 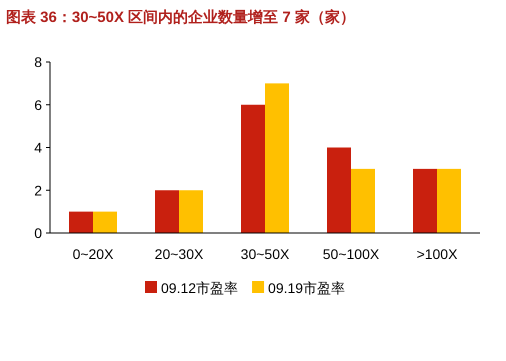 What do you see at coordinates (179, 254) in the screenshot?
I see `x-tick-label: 20~30X` at bounding box center [179, 254].